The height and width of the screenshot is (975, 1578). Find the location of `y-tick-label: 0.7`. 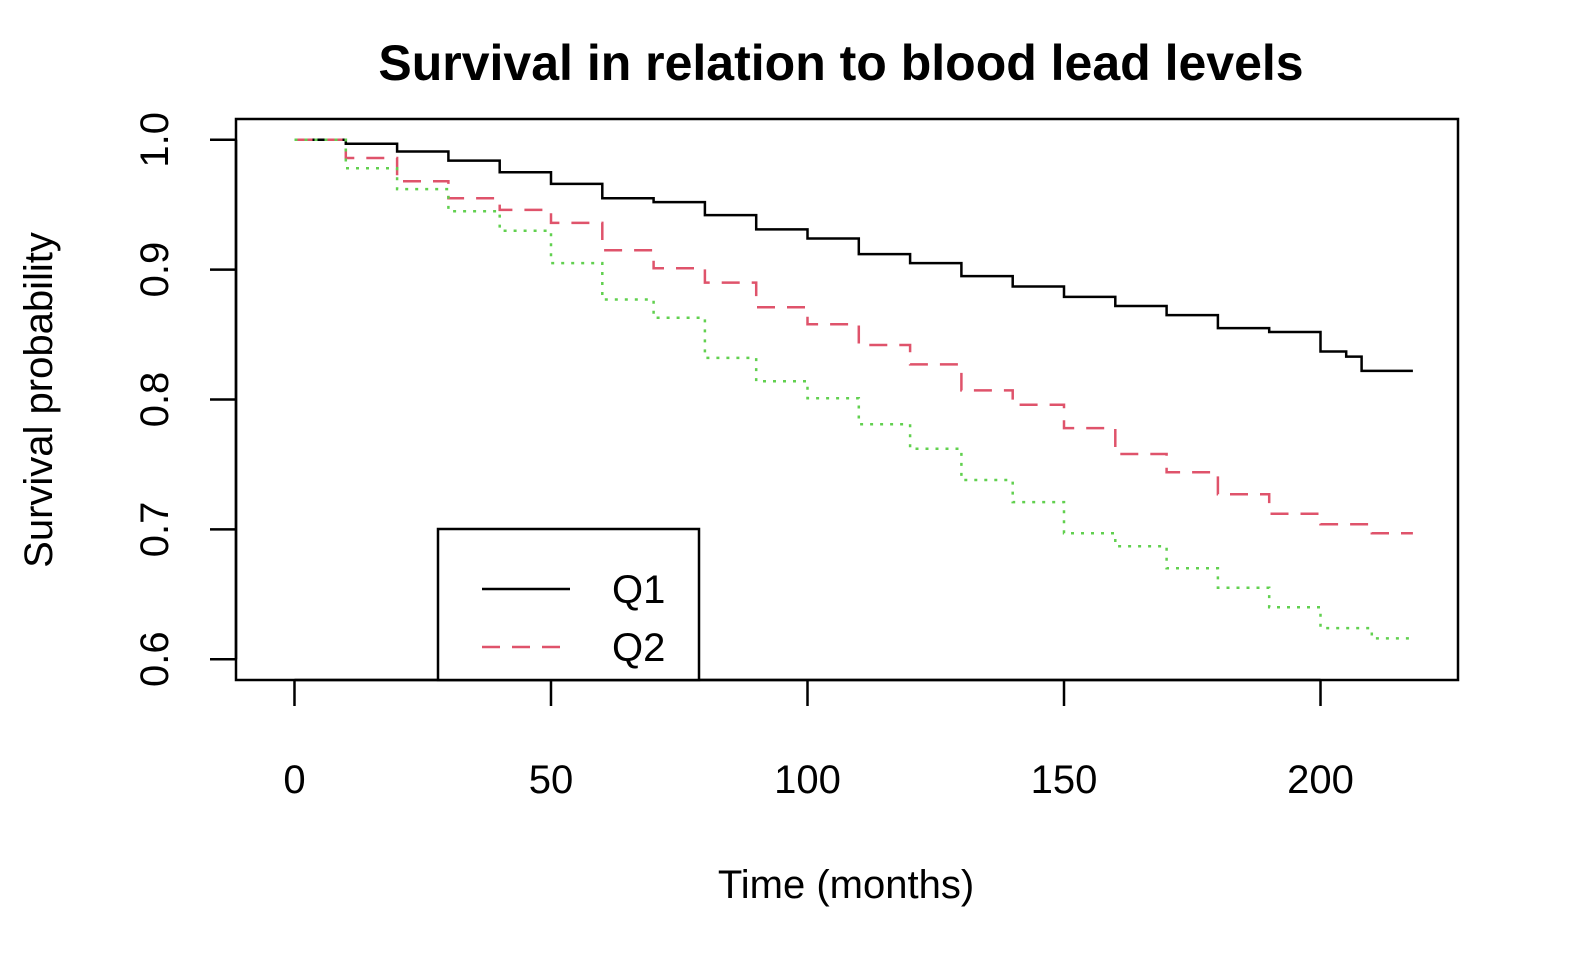

y-tick-label: 0.7 is located at coordinates (155, 530).